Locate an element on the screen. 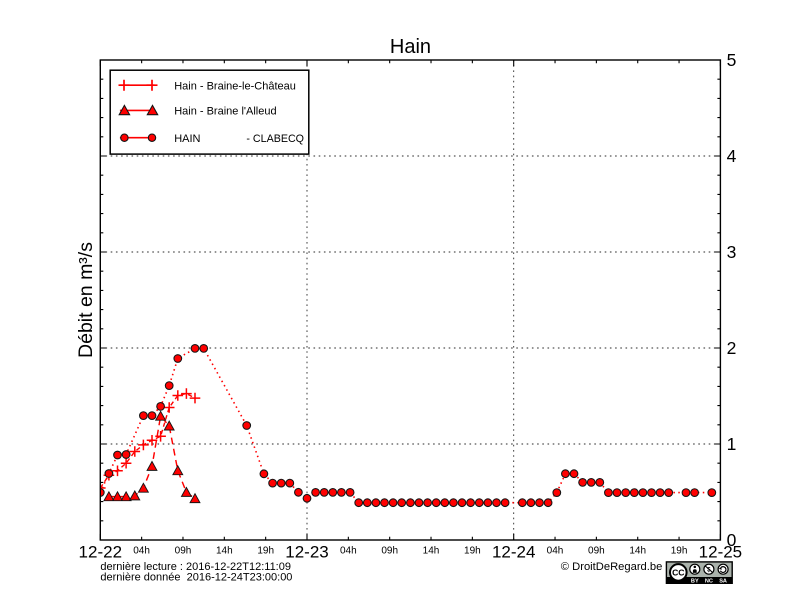 This screenshot has width=800, height=600. svg-text:dernière donnée 2016-12-24T23: dernière donnée 2016-12-24T23:00:00 is located at coordinates (196, 577).